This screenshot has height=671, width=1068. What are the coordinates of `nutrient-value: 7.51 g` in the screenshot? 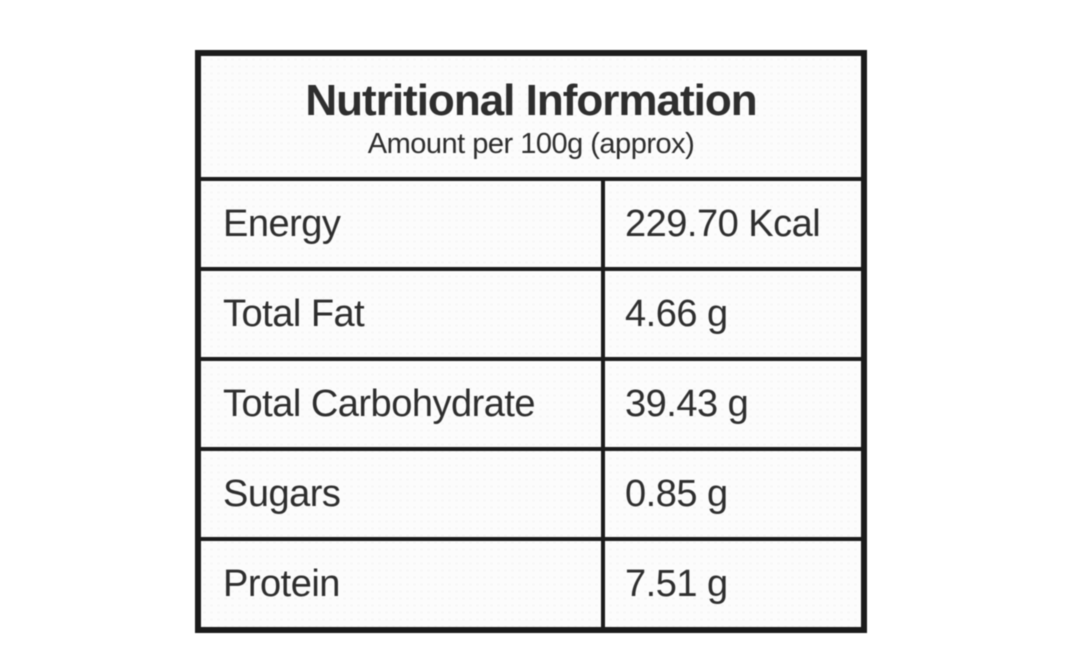 It's located at (676, 583).